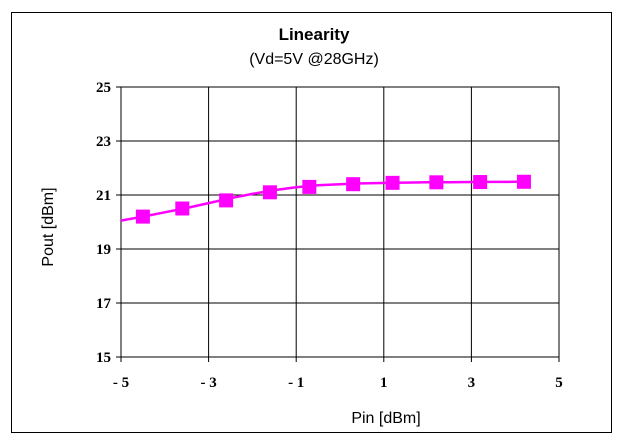  Describe the element at coordinates (296, 383) in the screenshot. I see `x-tick-label: - 1` at that location.